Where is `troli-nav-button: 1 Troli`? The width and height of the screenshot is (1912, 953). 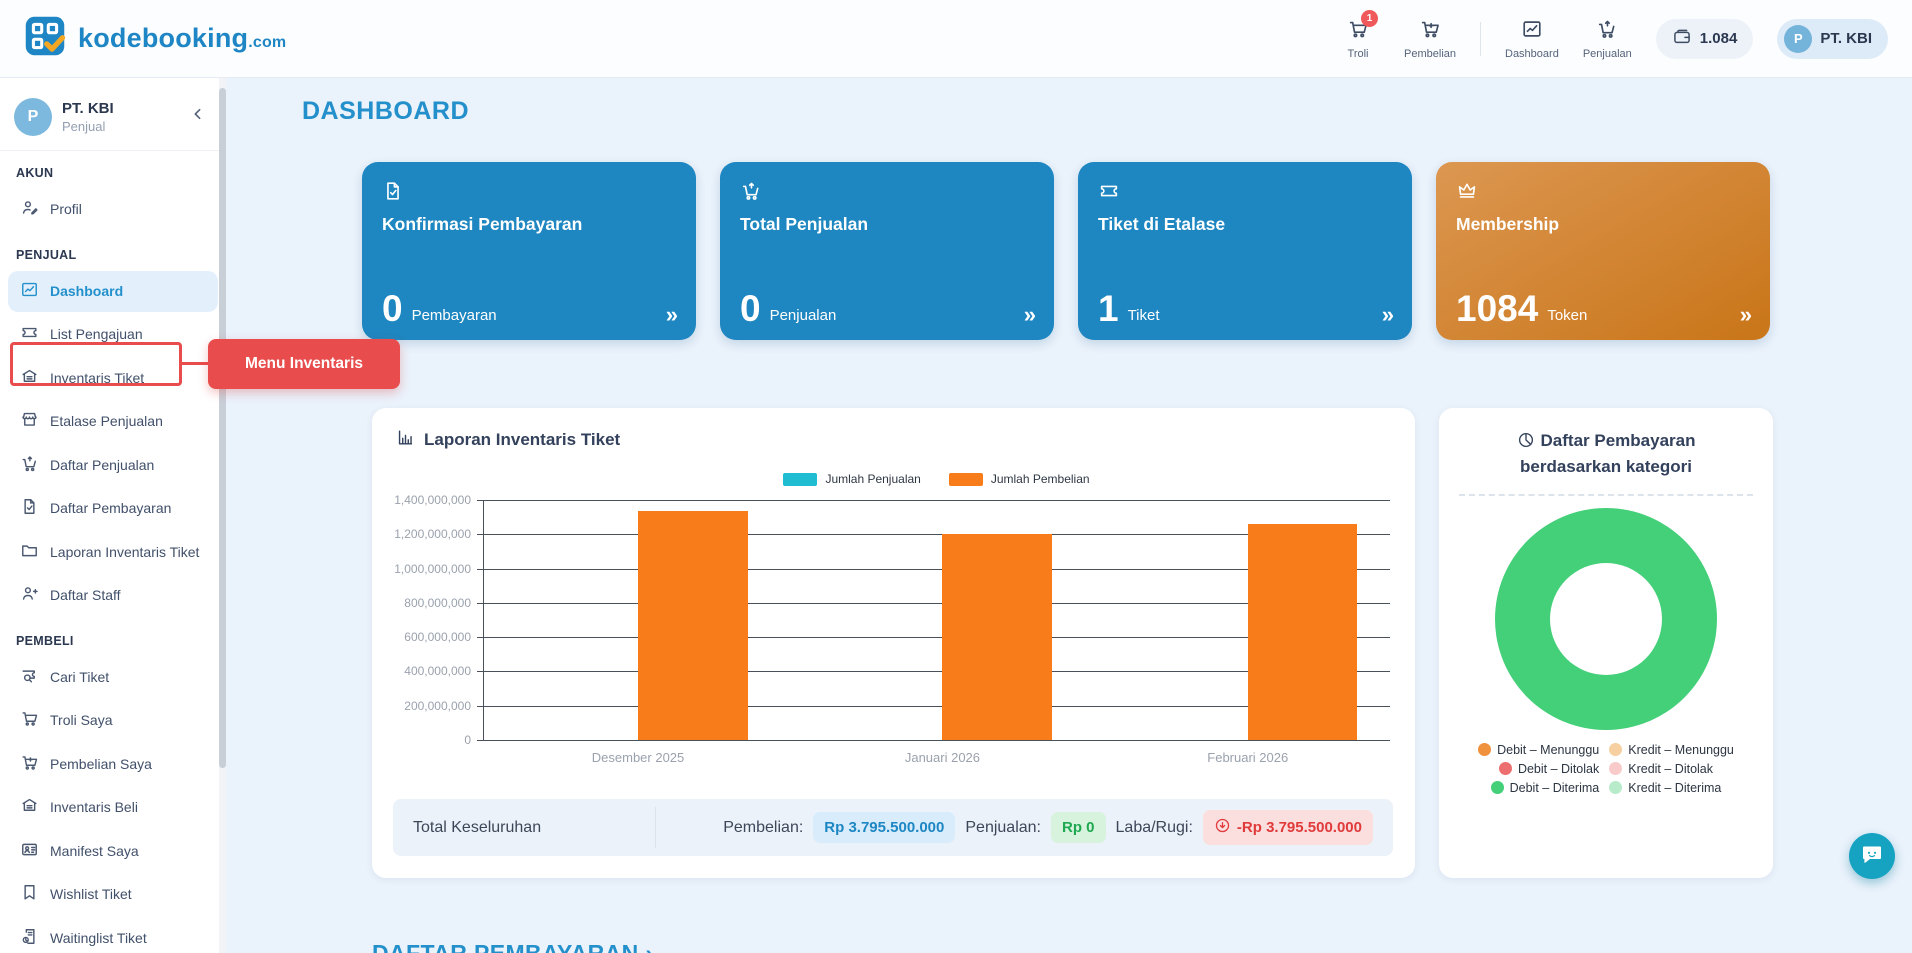
troli-nav-button: 1 Troli is located at coordinates (1358, 34).